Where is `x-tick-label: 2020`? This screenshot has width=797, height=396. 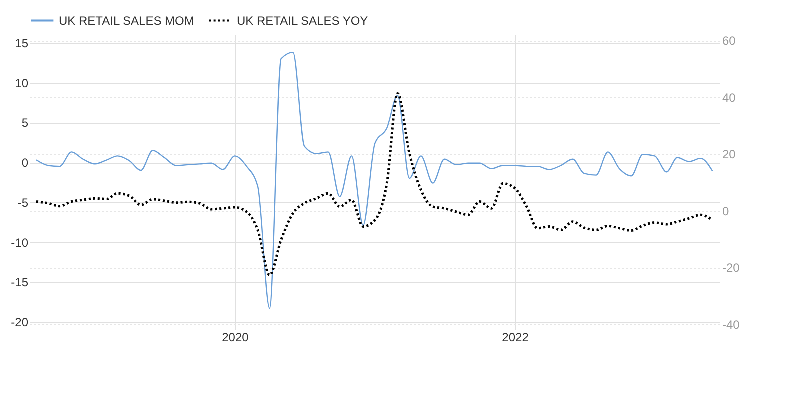
x-tick-label: 2020 is located at coordinates (236, 337).